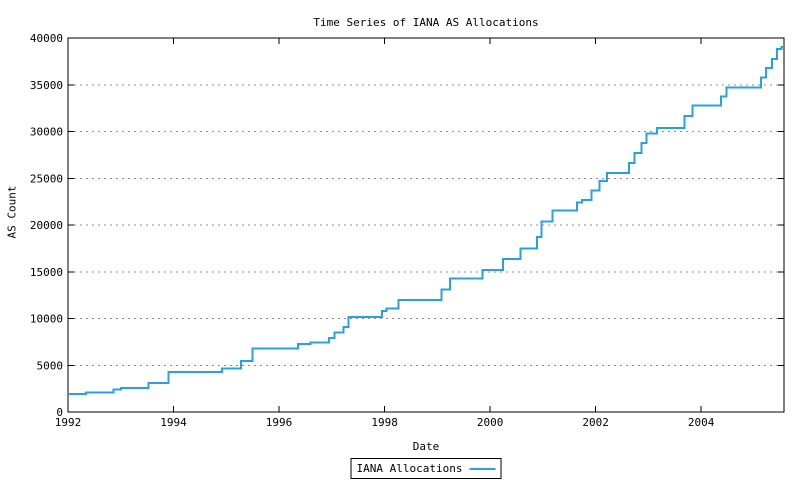 This screenshot has width=800, height=480. I want to click on y-tick-label: 0, so click(59, 412).